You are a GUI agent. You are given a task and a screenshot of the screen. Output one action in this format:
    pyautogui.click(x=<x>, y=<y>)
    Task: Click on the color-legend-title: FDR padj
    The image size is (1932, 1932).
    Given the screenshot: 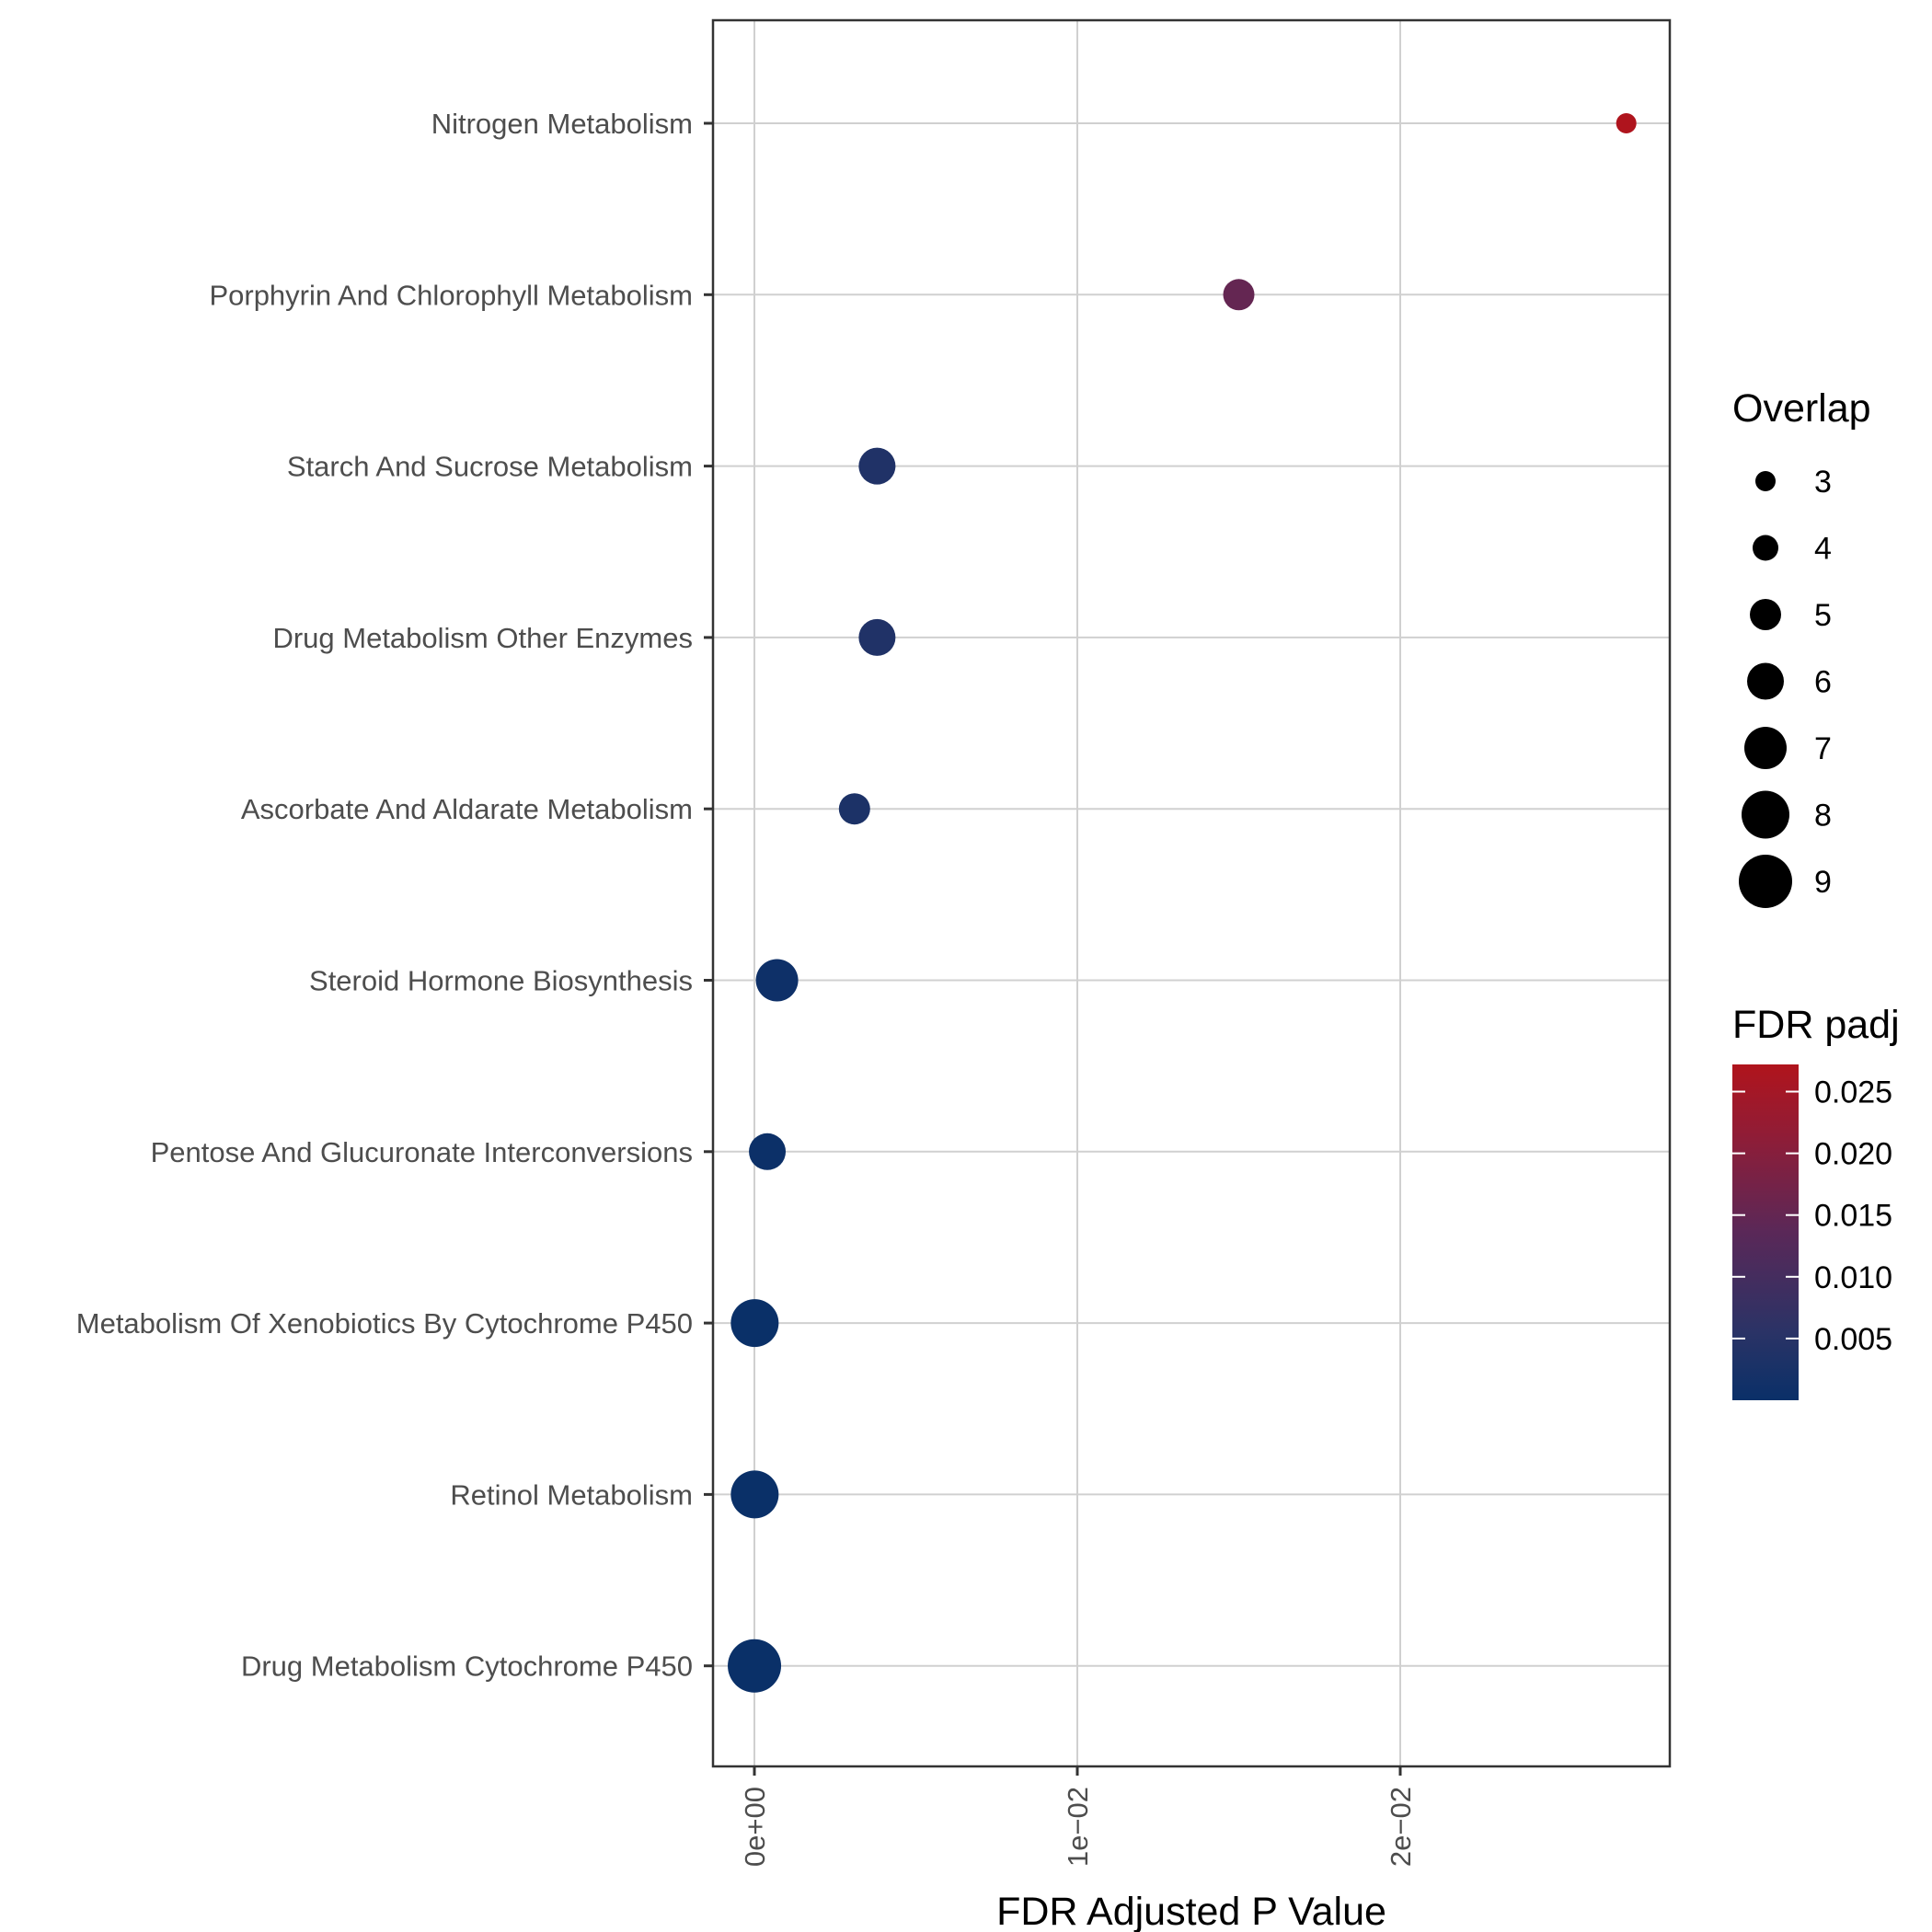 What is the action you would take?
    pyautogui.click(x=1816, y=1025)
    